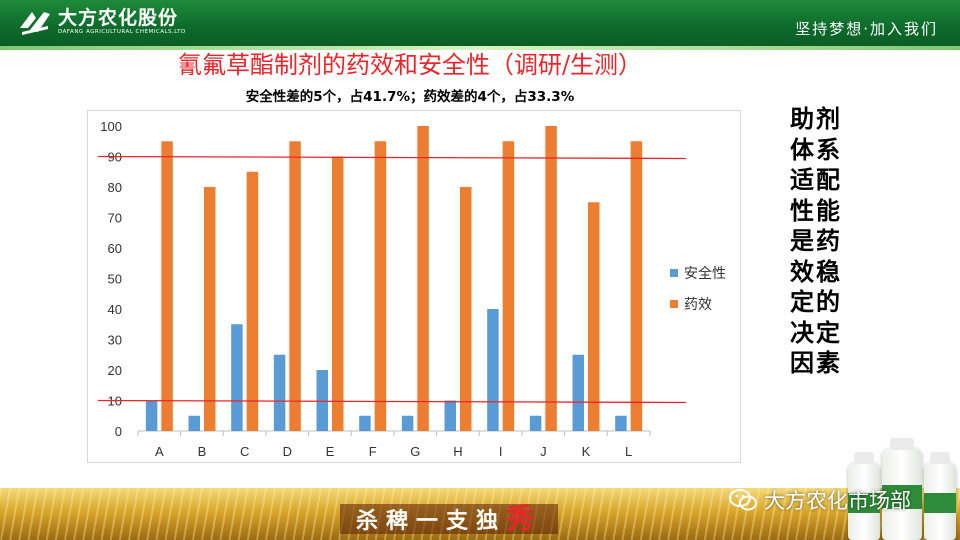 The image size is (960, 540). I want to click on safety-bar-b, so click(194, 423).